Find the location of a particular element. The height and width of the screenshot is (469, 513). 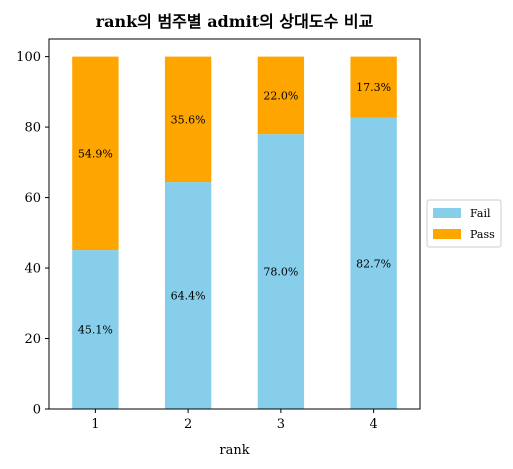

data-label-pass-1: 54.9% is located at coordinates (95, 153).